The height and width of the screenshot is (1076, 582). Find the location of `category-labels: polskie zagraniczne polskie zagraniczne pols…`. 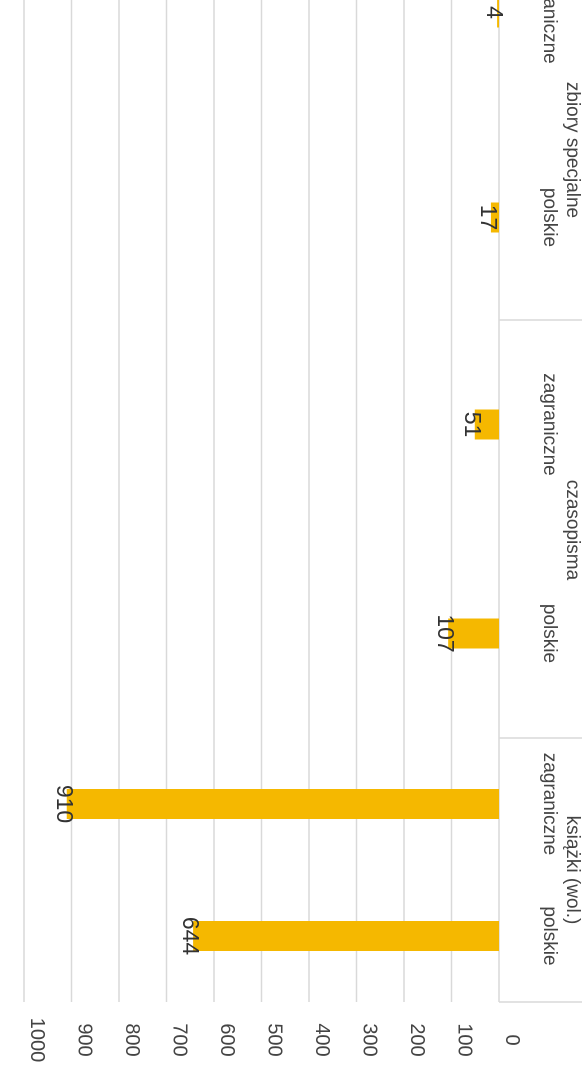

category-labels: polskie zagraniczne polskie zagraniczne pols… is located at coordinates (549, 483).